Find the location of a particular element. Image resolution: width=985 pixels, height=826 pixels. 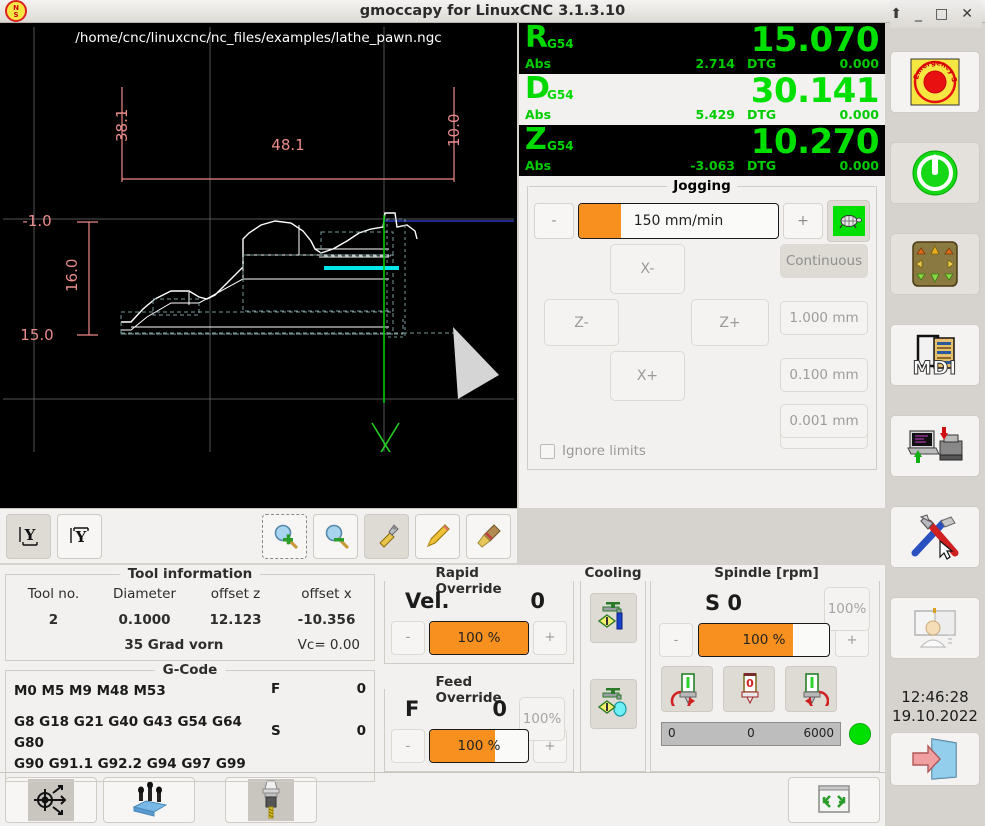

jog-z-plus-button: Z+ is located at coordinates (730, 322).